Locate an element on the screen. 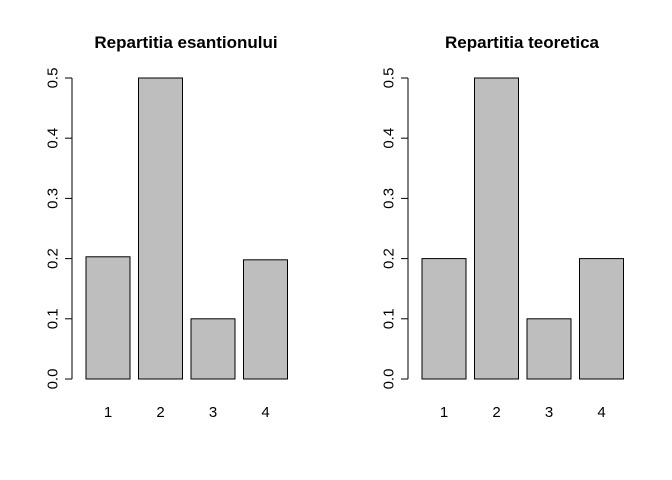 This screenshot has height=480, width=672. chart-title: Repartitia esantionului is located at coordinates (185, 42).